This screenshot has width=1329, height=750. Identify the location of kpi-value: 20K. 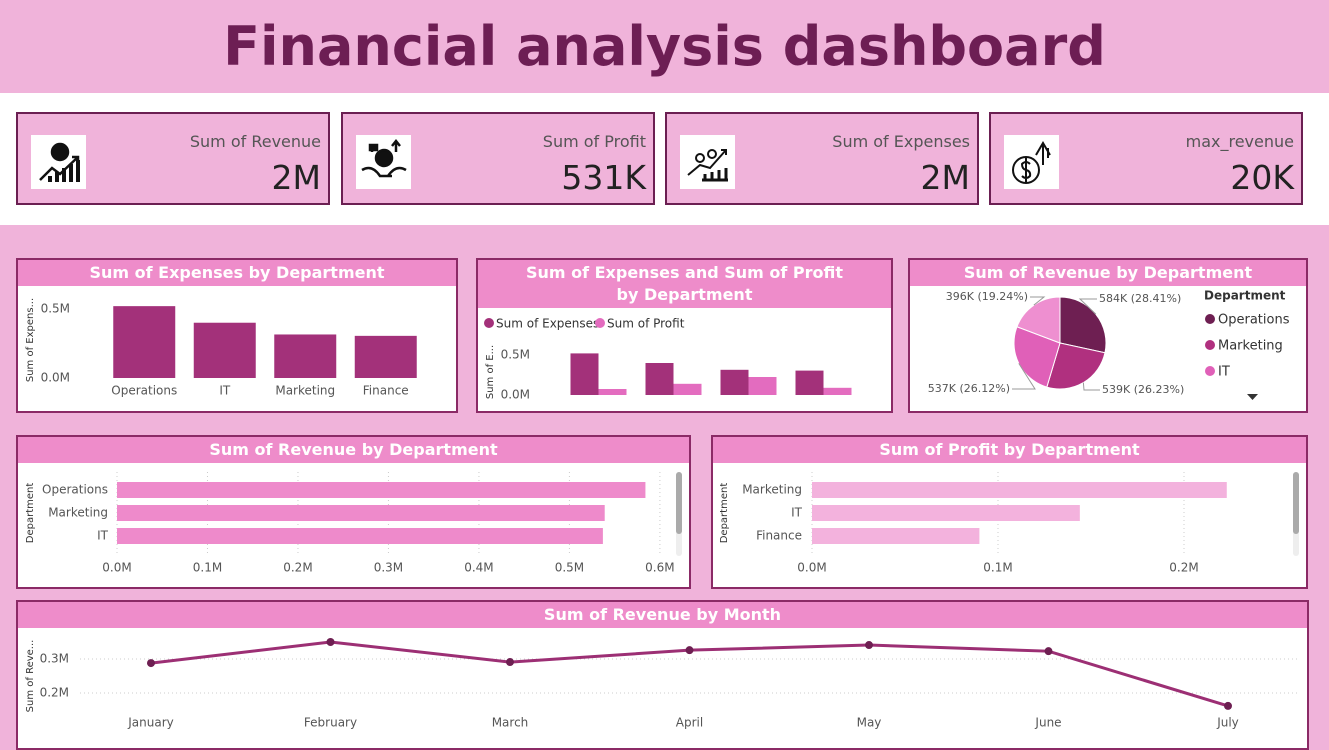
(1262, 177).